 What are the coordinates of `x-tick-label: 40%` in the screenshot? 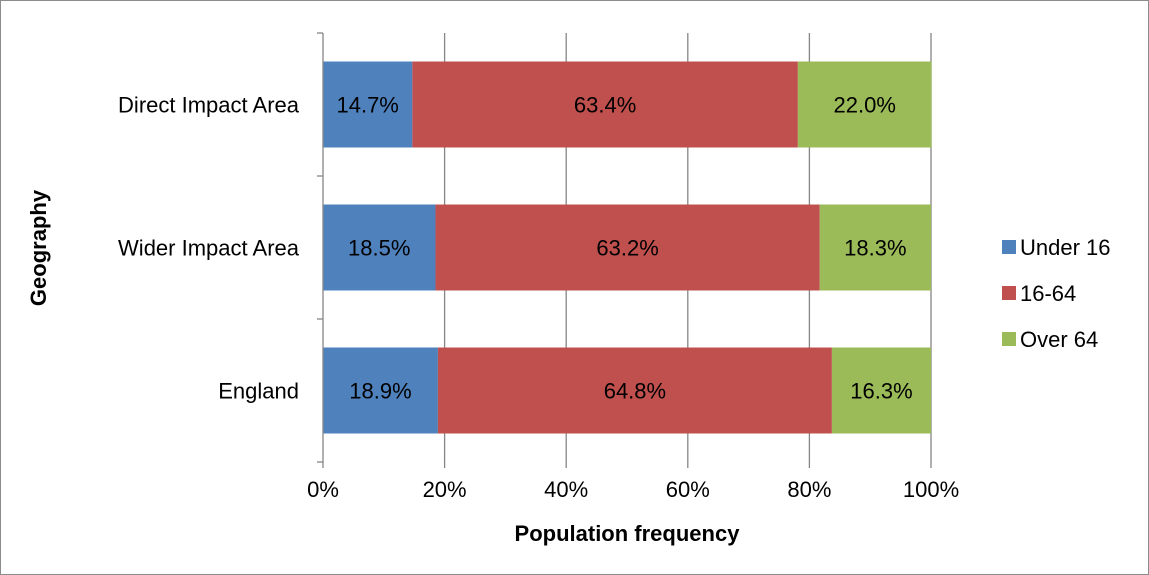 It's located at (566, 489).